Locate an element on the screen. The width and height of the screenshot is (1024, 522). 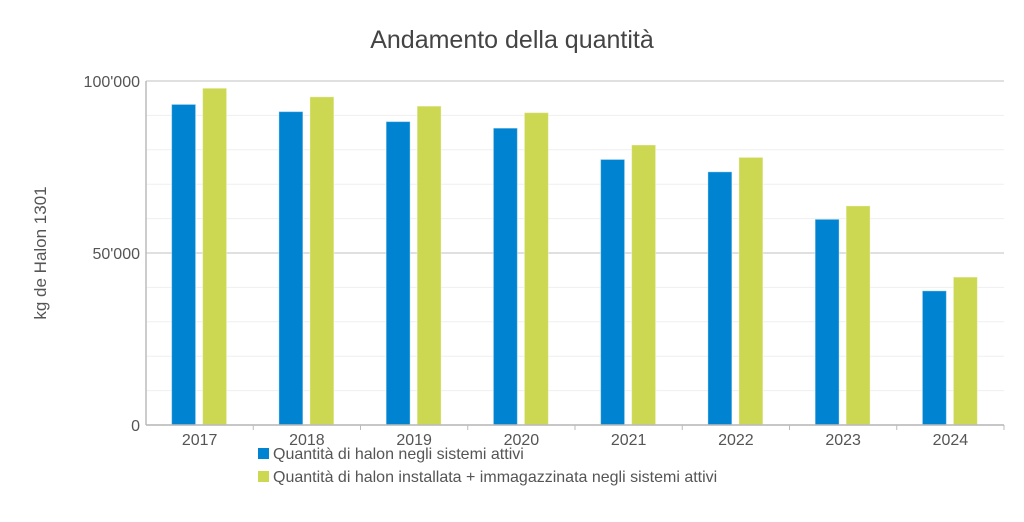
x-tick-label: 2018 is located at coordinates (307, 440).